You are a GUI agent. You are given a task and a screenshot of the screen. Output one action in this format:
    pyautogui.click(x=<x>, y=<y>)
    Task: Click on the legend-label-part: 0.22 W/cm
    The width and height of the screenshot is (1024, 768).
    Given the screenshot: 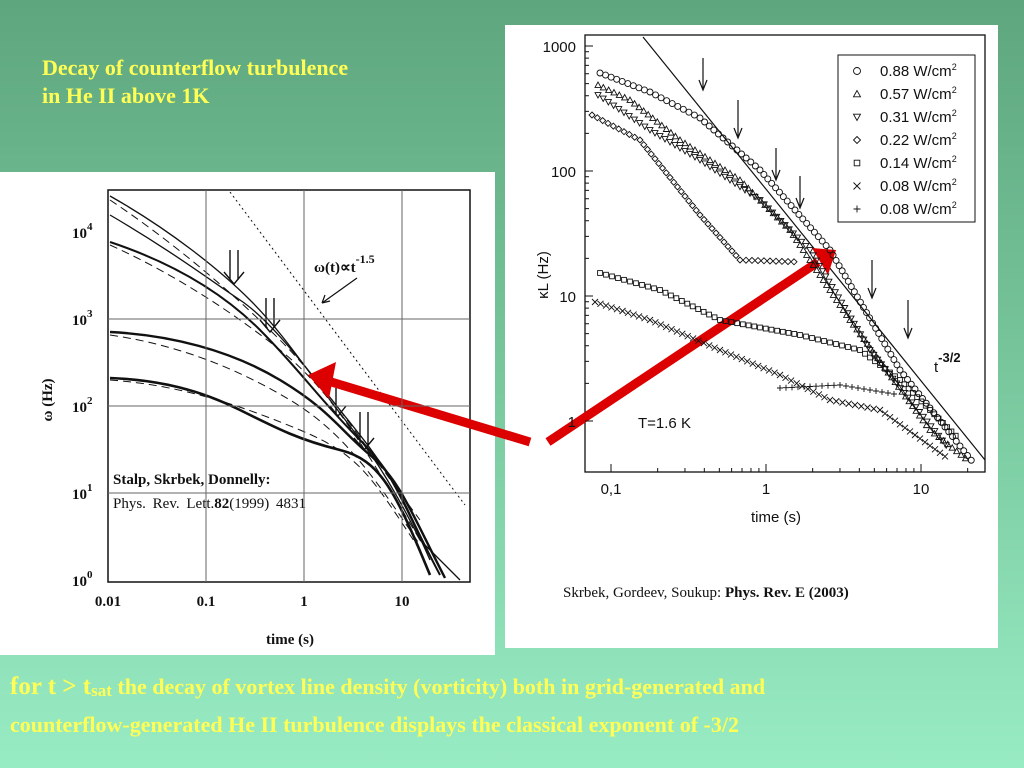 What is the action you would take?
    pyautogui.click(x=916, y=140)
    